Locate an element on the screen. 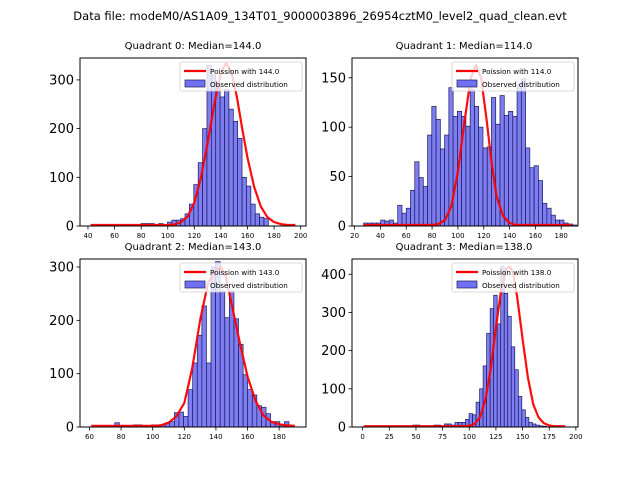 The width and height of the screenshot is (640, 480). x-tick-label: 160 is located at coordinates (247, 437).